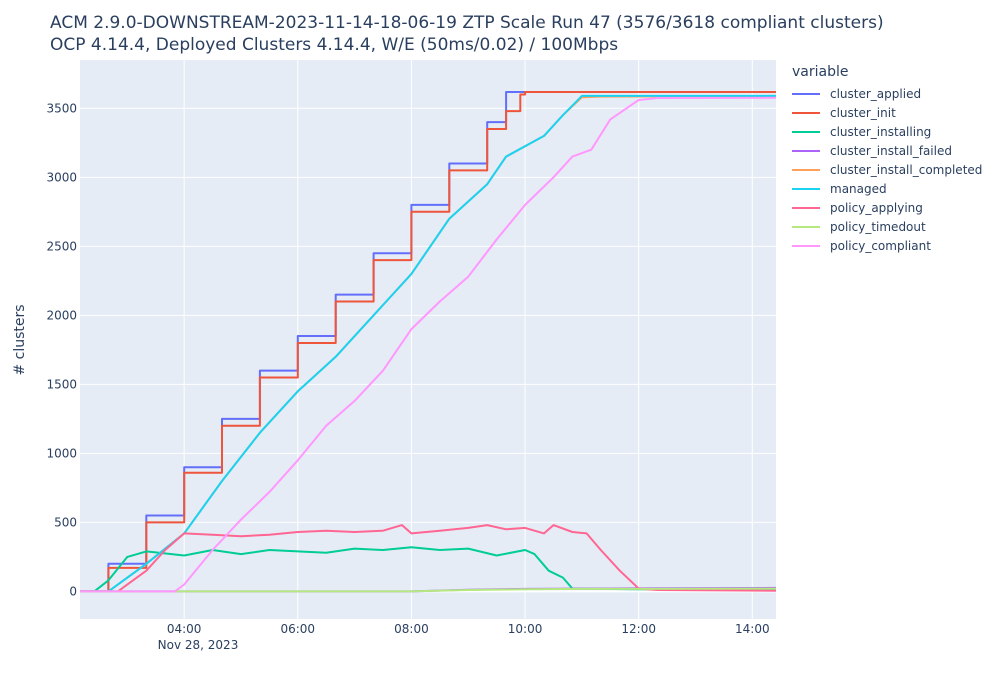 Image resolution: width=1000 pixels, height=700 pixels. What do you see at coordinates (73, 591) in the screenshot?
I see `y-tick-label: 0` at bounding box center [73, 591].